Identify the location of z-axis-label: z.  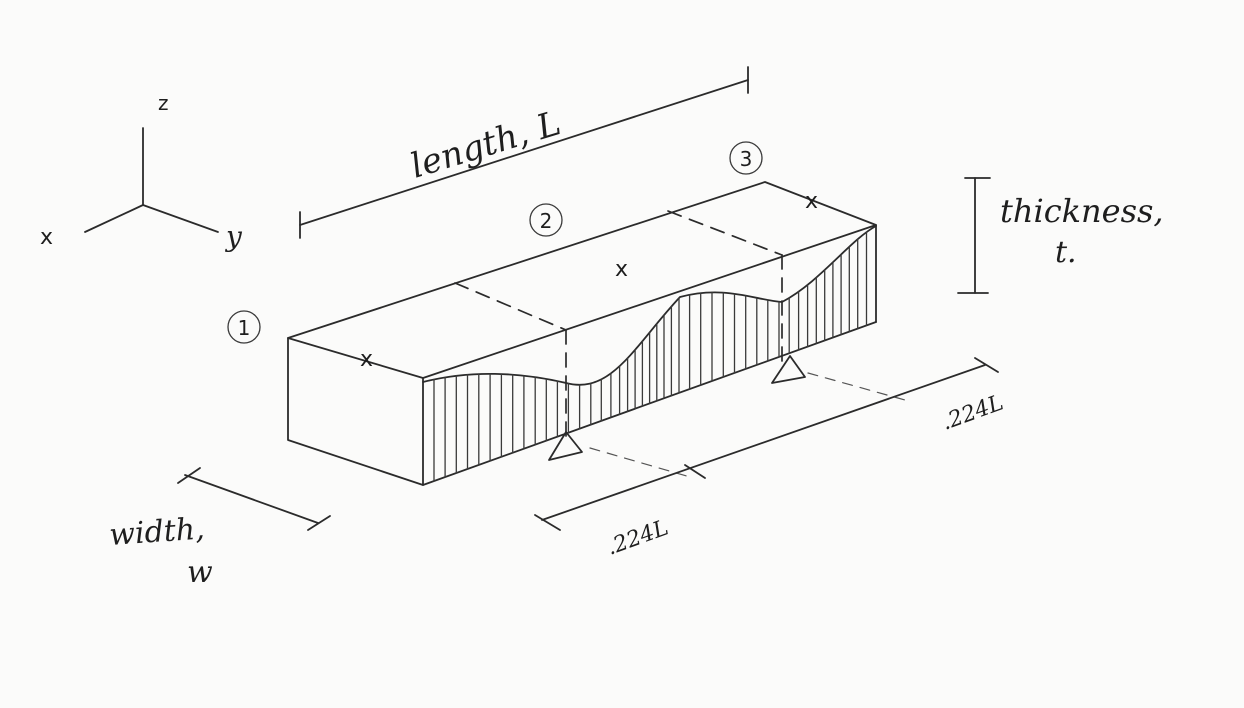
(163, 103).